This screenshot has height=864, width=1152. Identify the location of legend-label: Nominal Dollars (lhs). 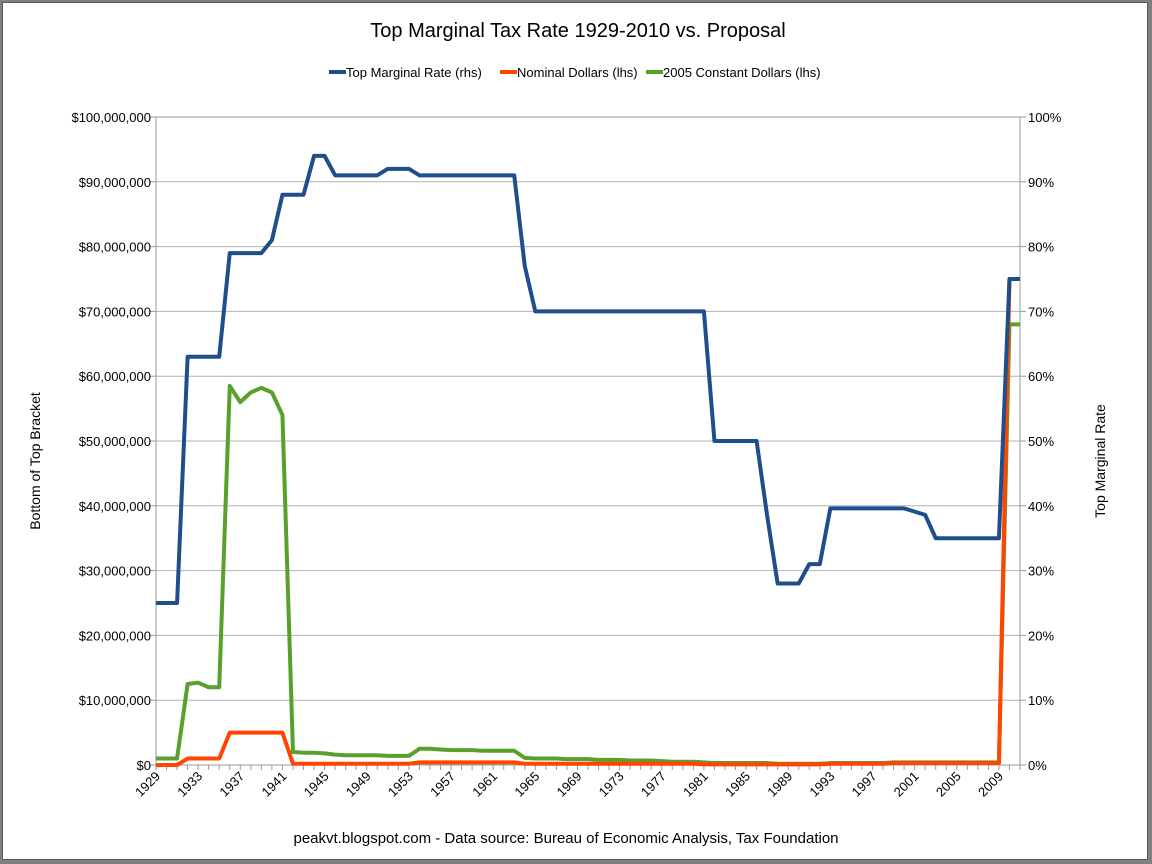
(577, 72).